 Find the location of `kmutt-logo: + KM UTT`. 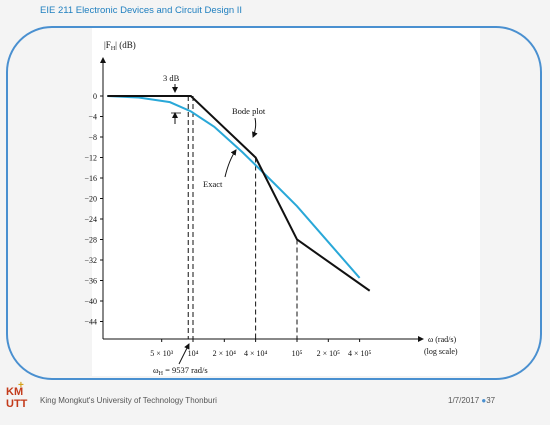

kmutt-logo: + KM UTT is located at coordinates (17, 396).